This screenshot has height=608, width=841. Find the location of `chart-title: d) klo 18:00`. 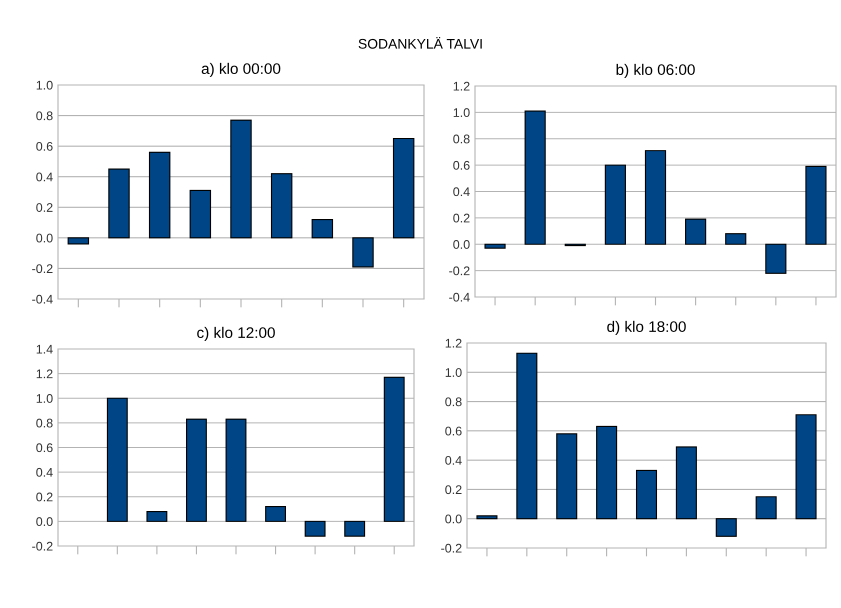

chart-title: d) klo 18:00 is located at coordinates (646, 328).